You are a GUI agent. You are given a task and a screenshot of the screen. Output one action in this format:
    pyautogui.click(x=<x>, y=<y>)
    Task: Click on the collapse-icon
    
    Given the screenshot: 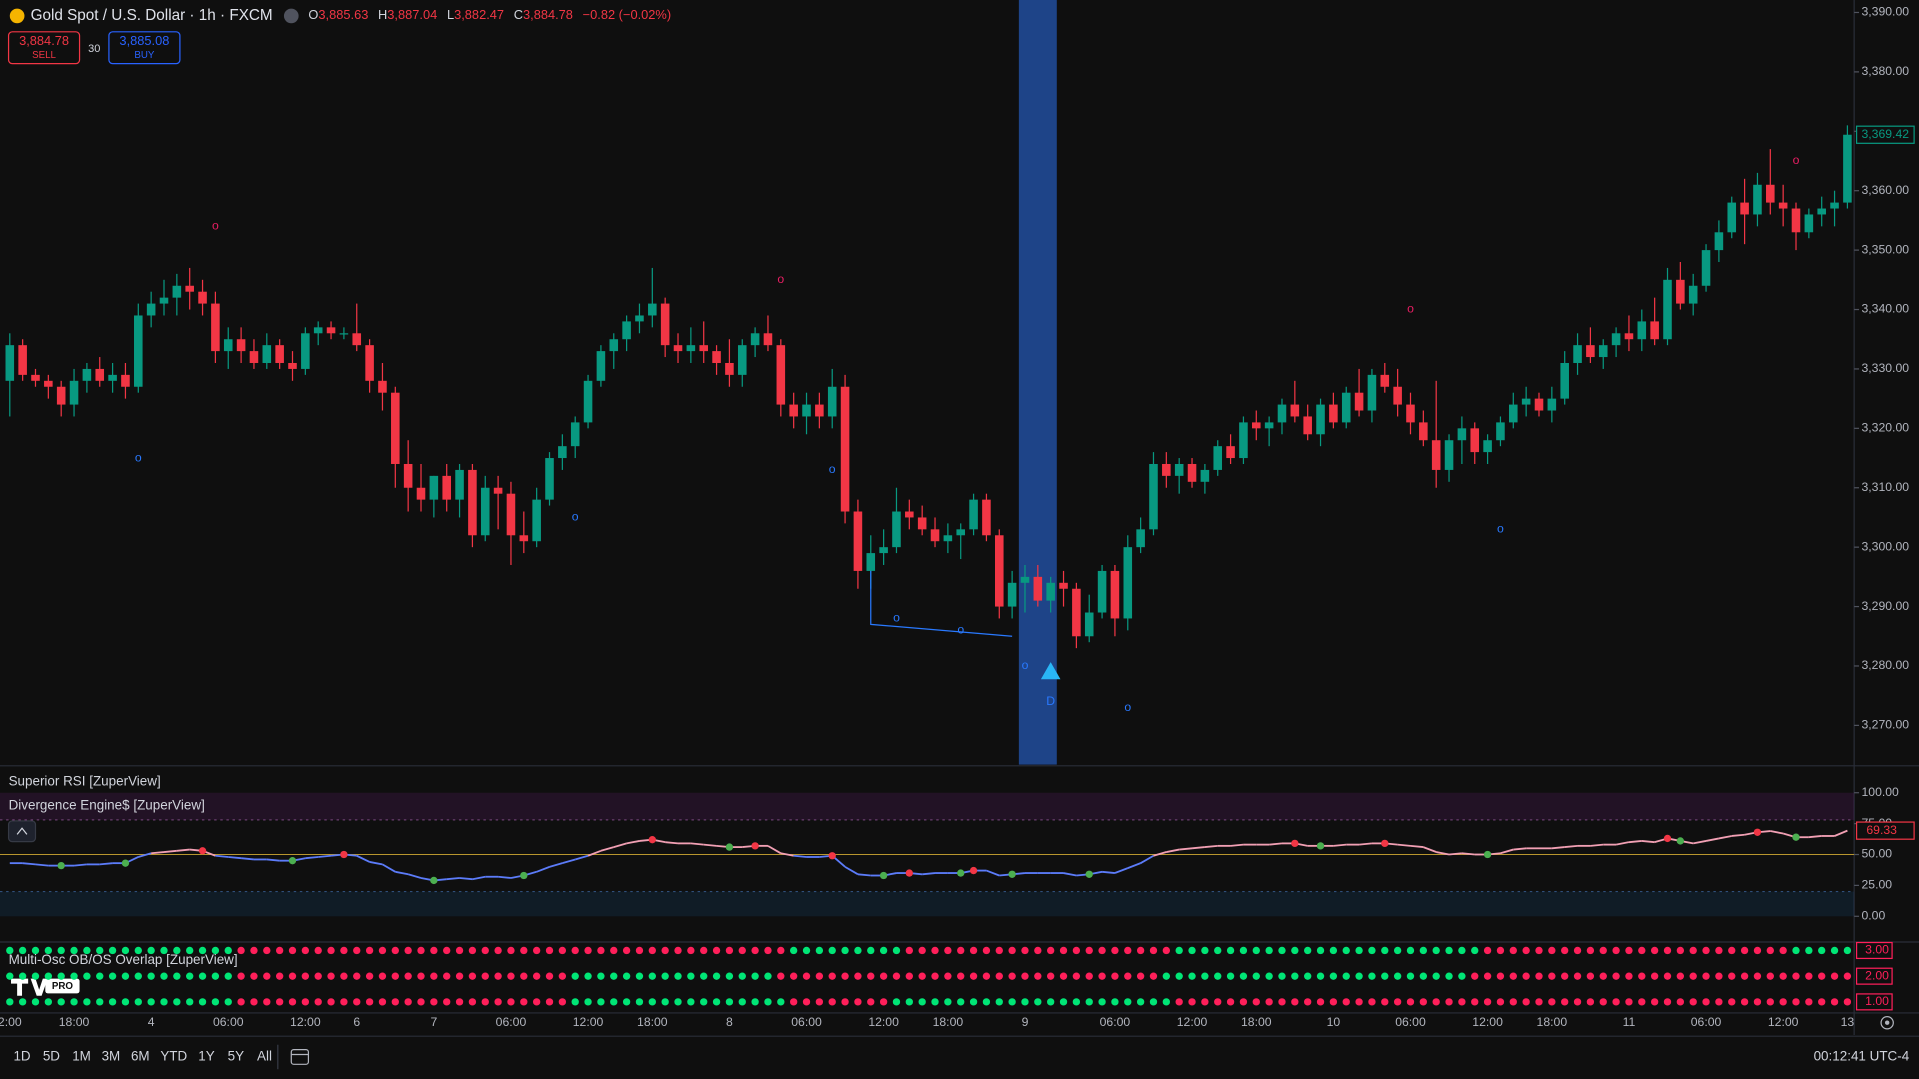 What is the action you would take?
    pyautogui.click(x=22, y=831)
    